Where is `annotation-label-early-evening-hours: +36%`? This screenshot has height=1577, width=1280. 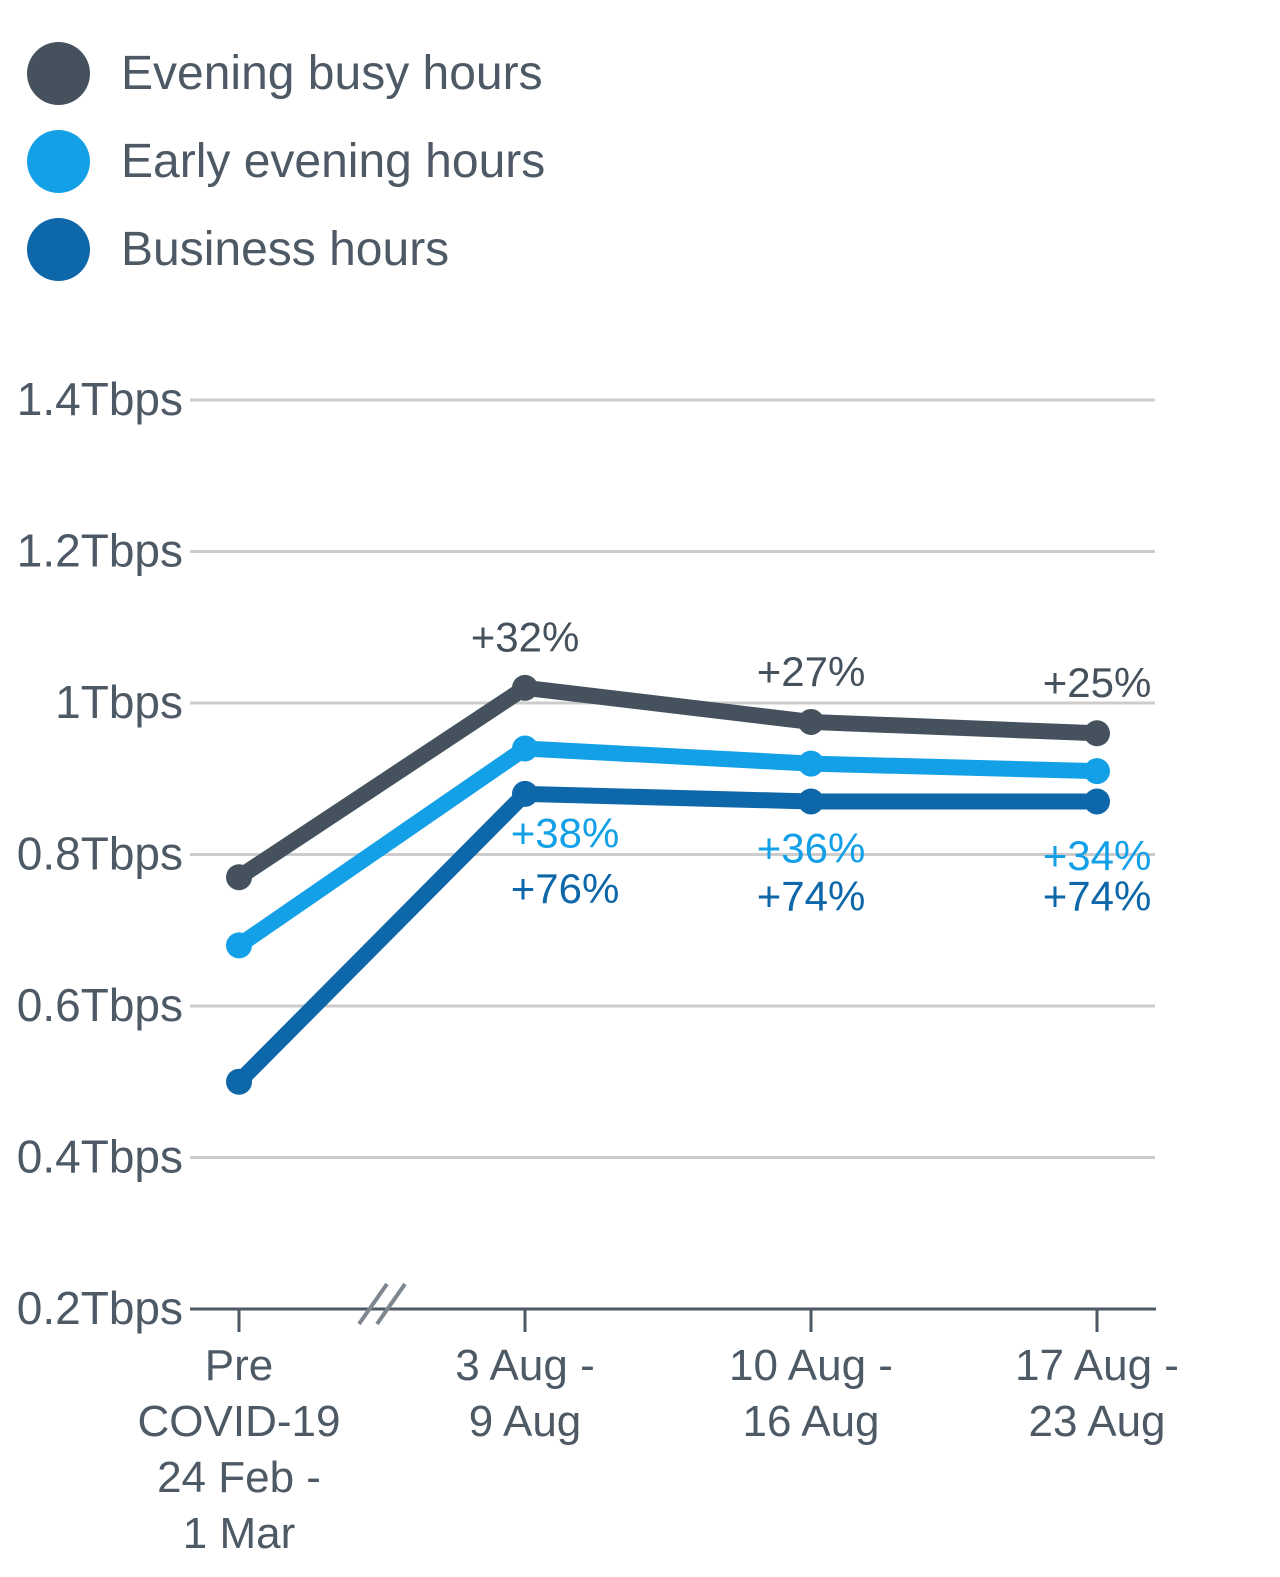
annotation-label-early-evening-hours: +36% is located at coordinates (811, 847).